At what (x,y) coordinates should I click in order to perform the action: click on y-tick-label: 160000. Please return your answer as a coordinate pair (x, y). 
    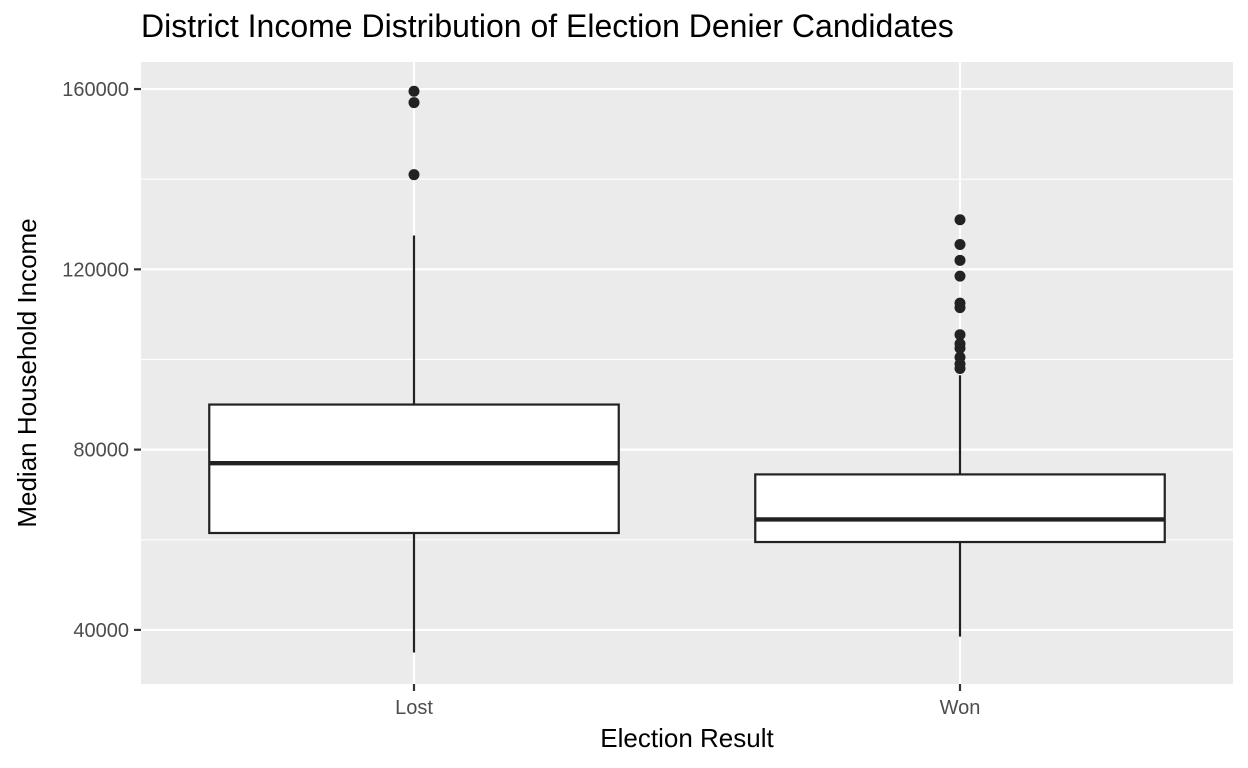
    Looking at the image, I should click on (95, 90).